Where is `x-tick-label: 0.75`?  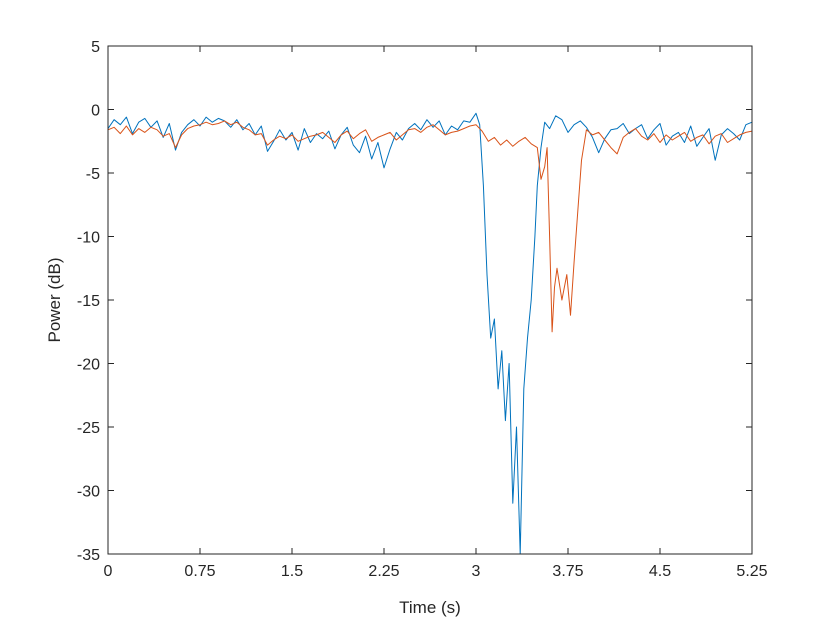
x-tick-label: 0.75 is located at coordinates (199, 571).